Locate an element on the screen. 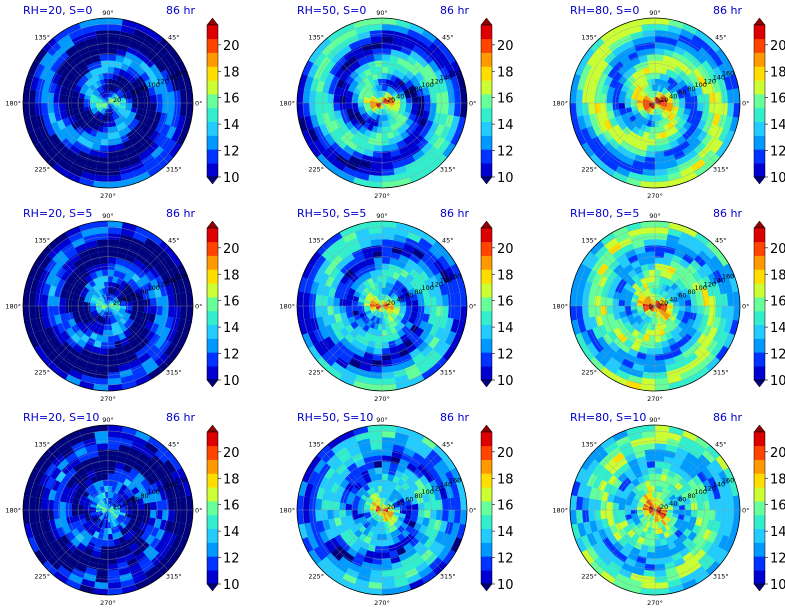  radius-tick-label: 40 is located at coordinates (673, 299).